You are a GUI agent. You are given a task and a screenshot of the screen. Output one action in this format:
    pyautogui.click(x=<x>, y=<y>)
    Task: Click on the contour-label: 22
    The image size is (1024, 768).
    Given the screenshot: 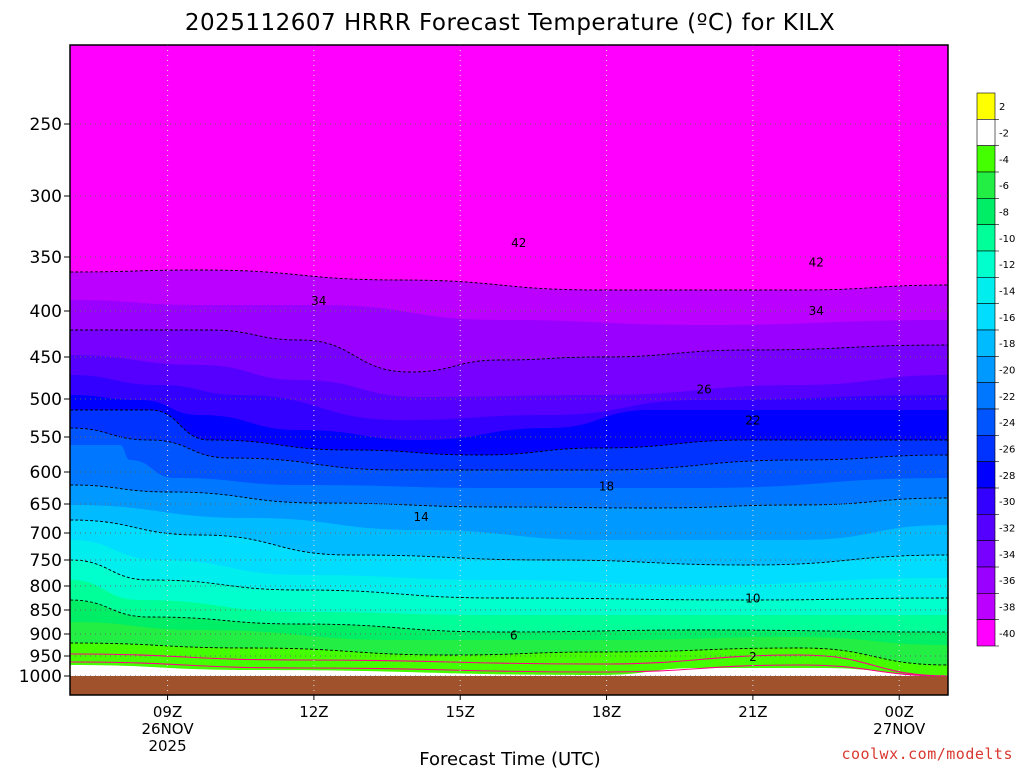 What is the action you would take?
    pyautogui.click(x=752, y=421)
    